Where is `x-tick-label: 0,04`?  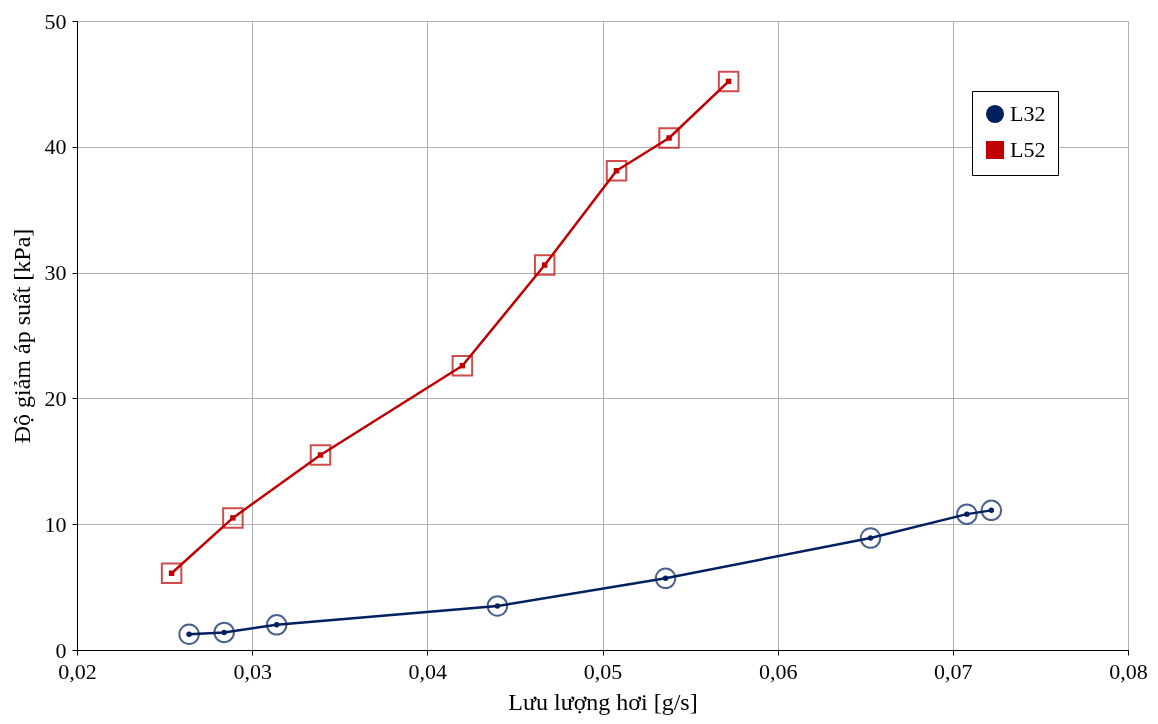
x-tick-label: 0,04 is located at coordinates (428, 671).